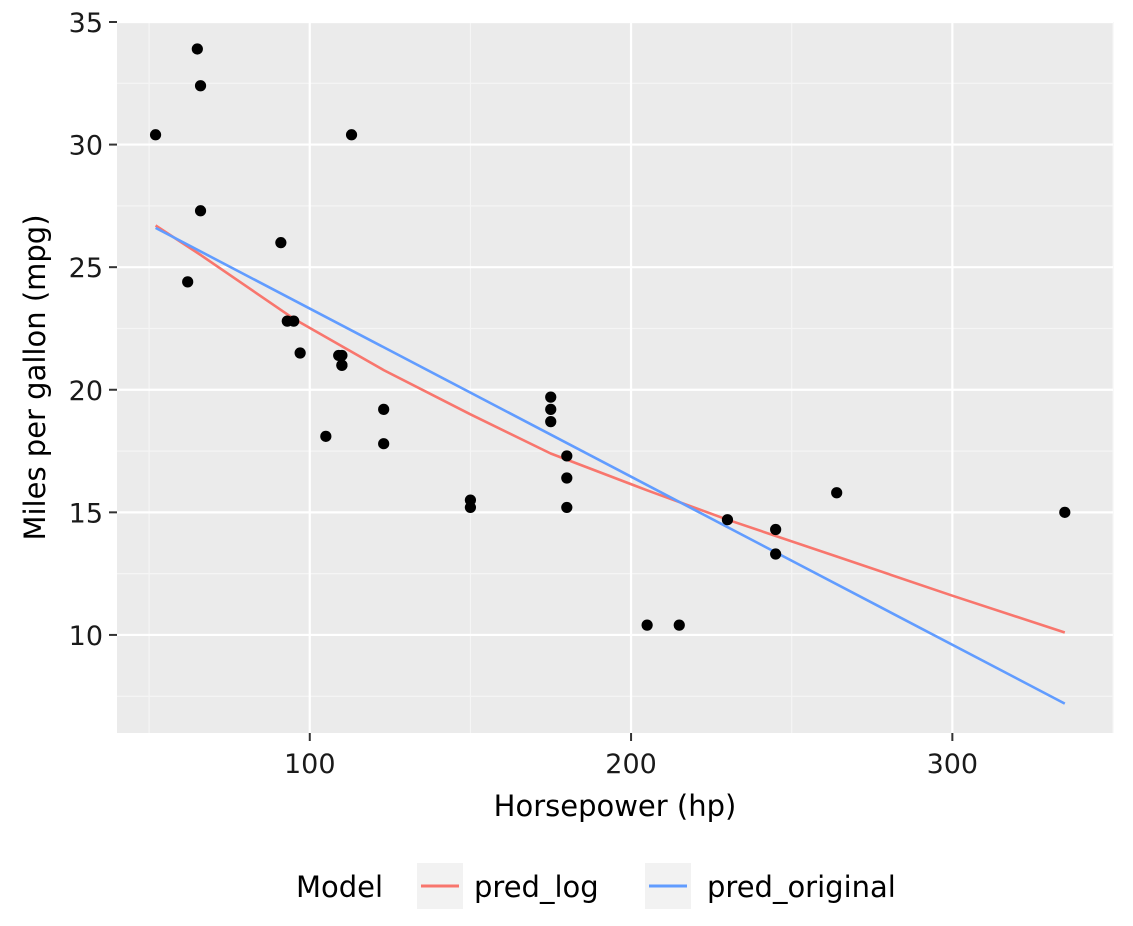 This screenshot has height=926, width=1133. Describe the element at coordinates (801, 887) in the screenshot. I see `legend-label-pred-original: pred_original` at that location.